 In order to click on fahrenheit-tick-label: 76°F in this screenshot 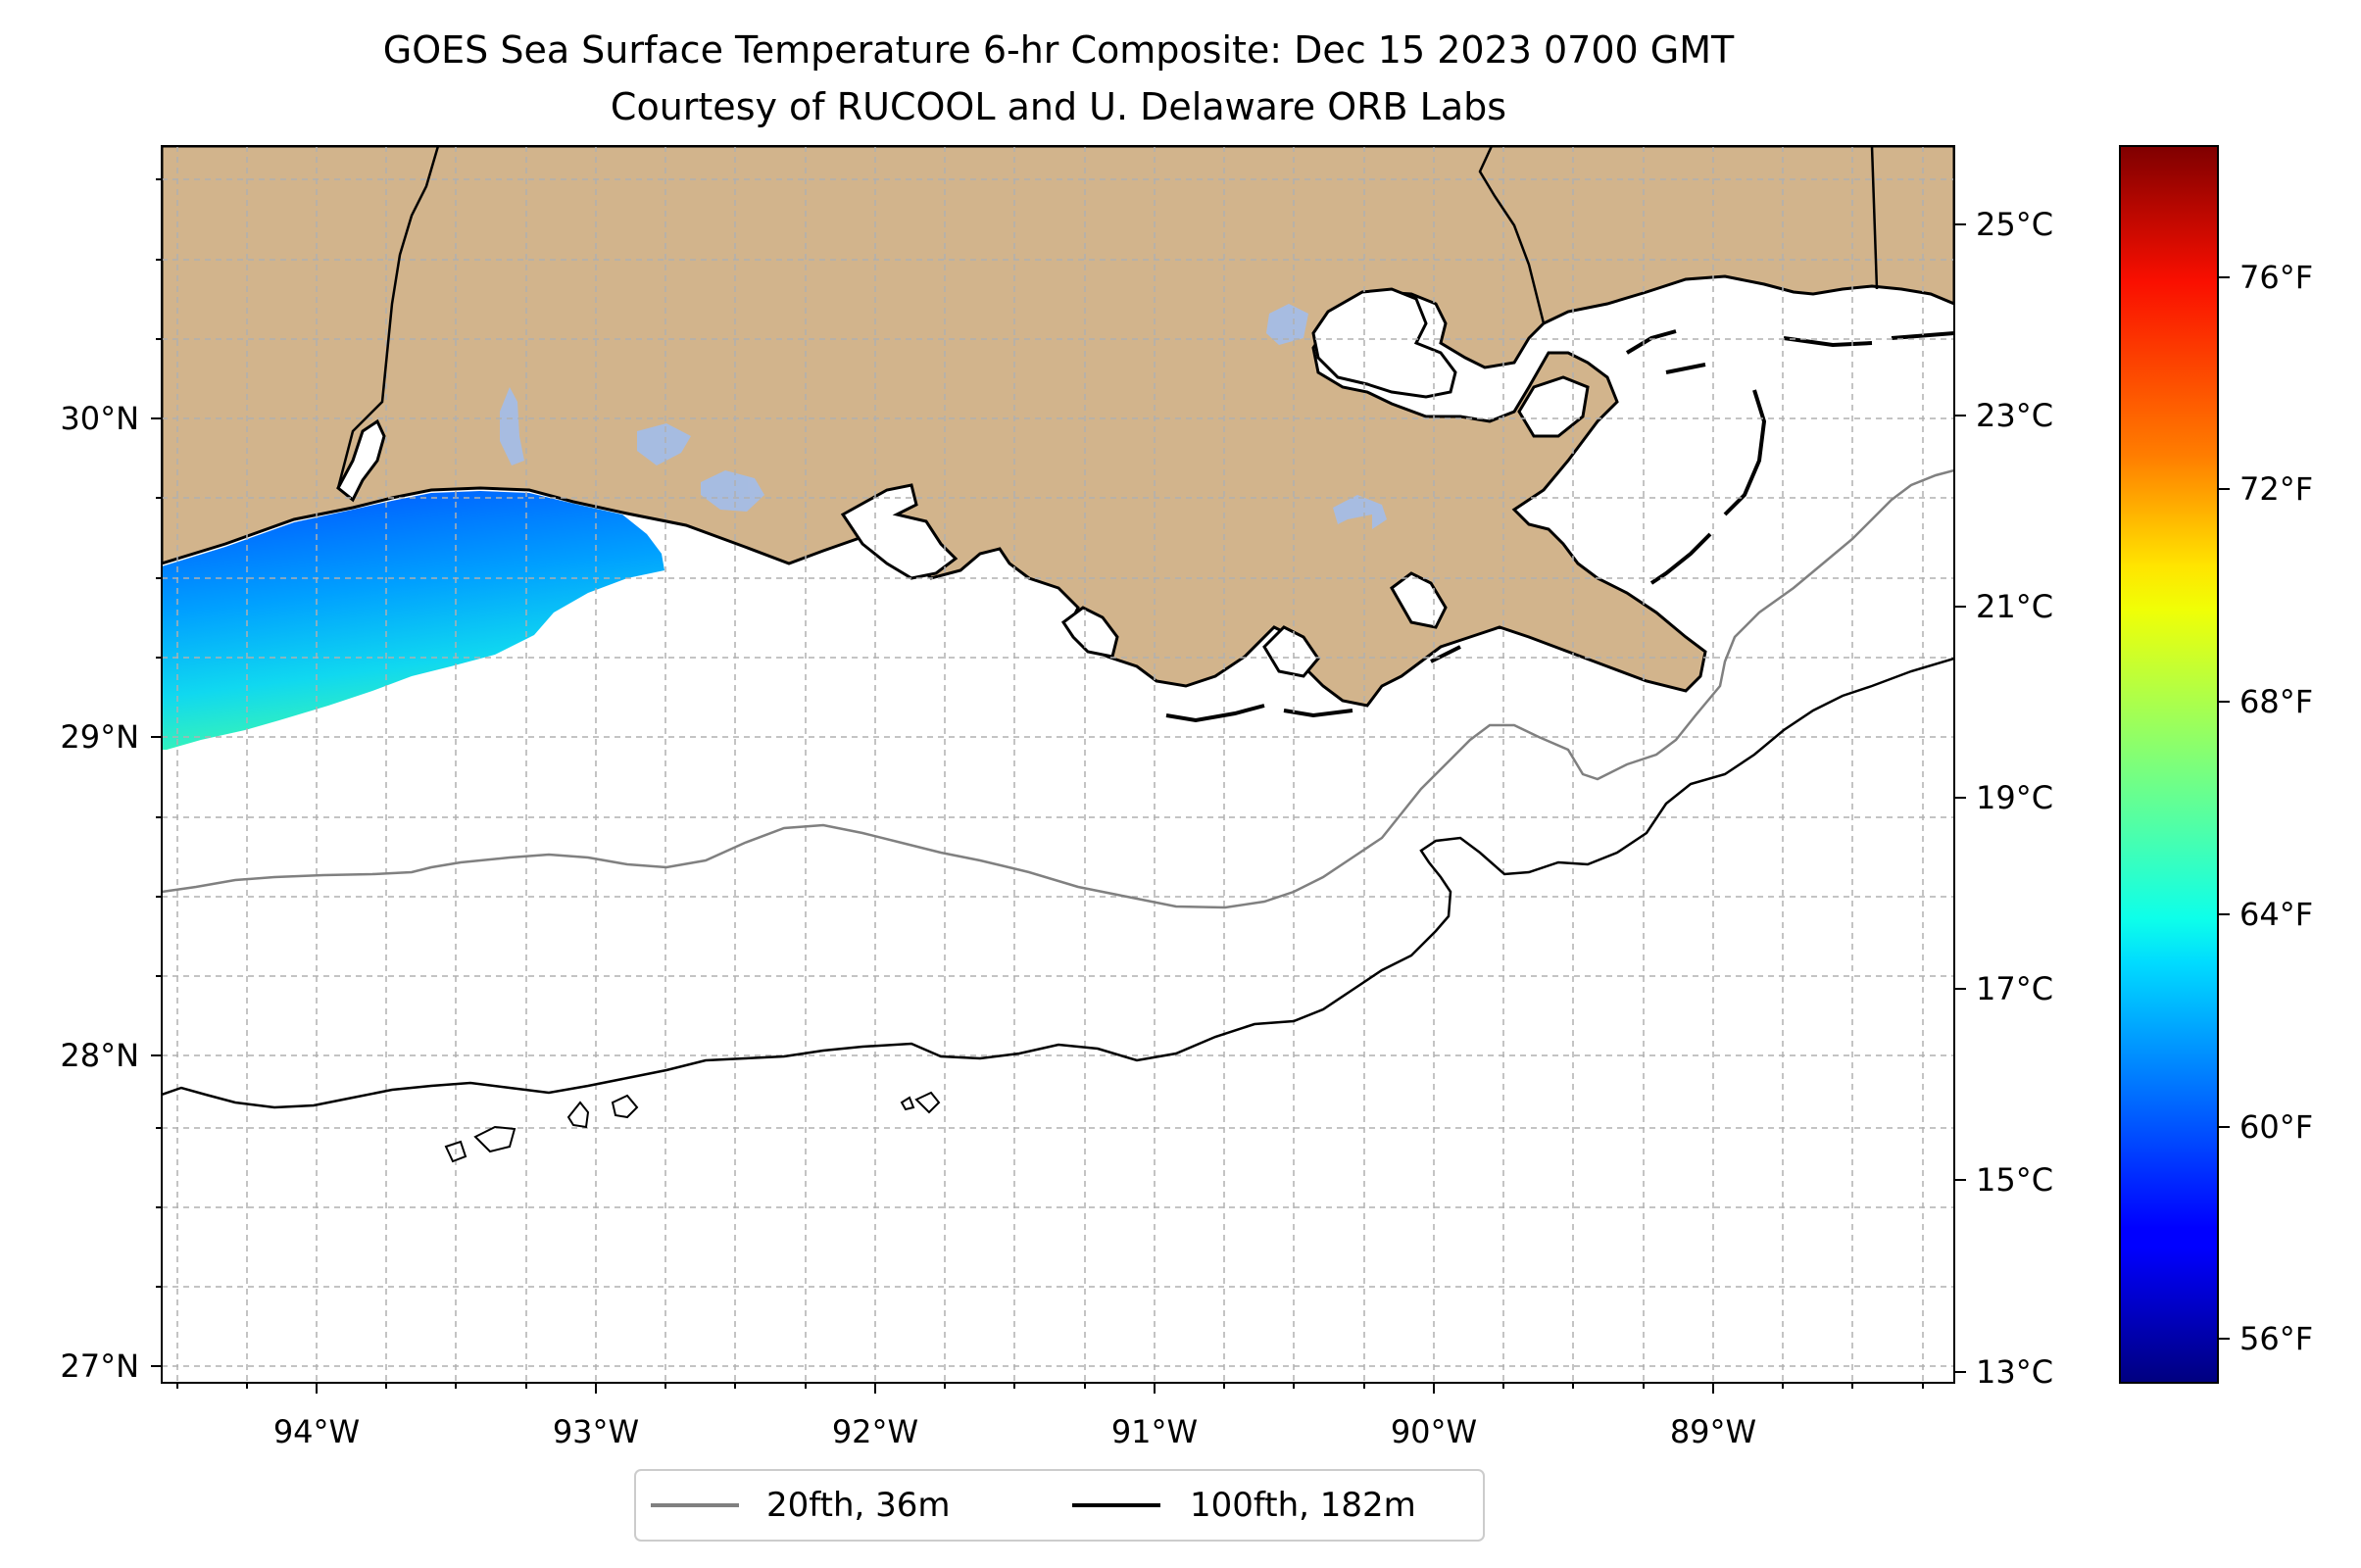, I will do `click(2276, 277)`.